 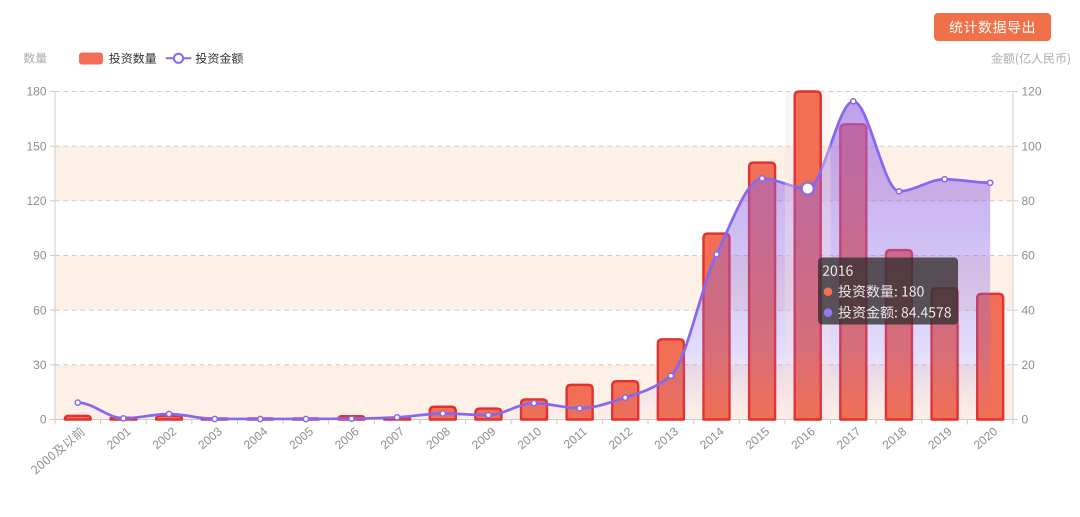 What do you see at coordinates (1029, 310) in the screenshot?
I see `svg-text: 40` at bounding box center [1029, 310].